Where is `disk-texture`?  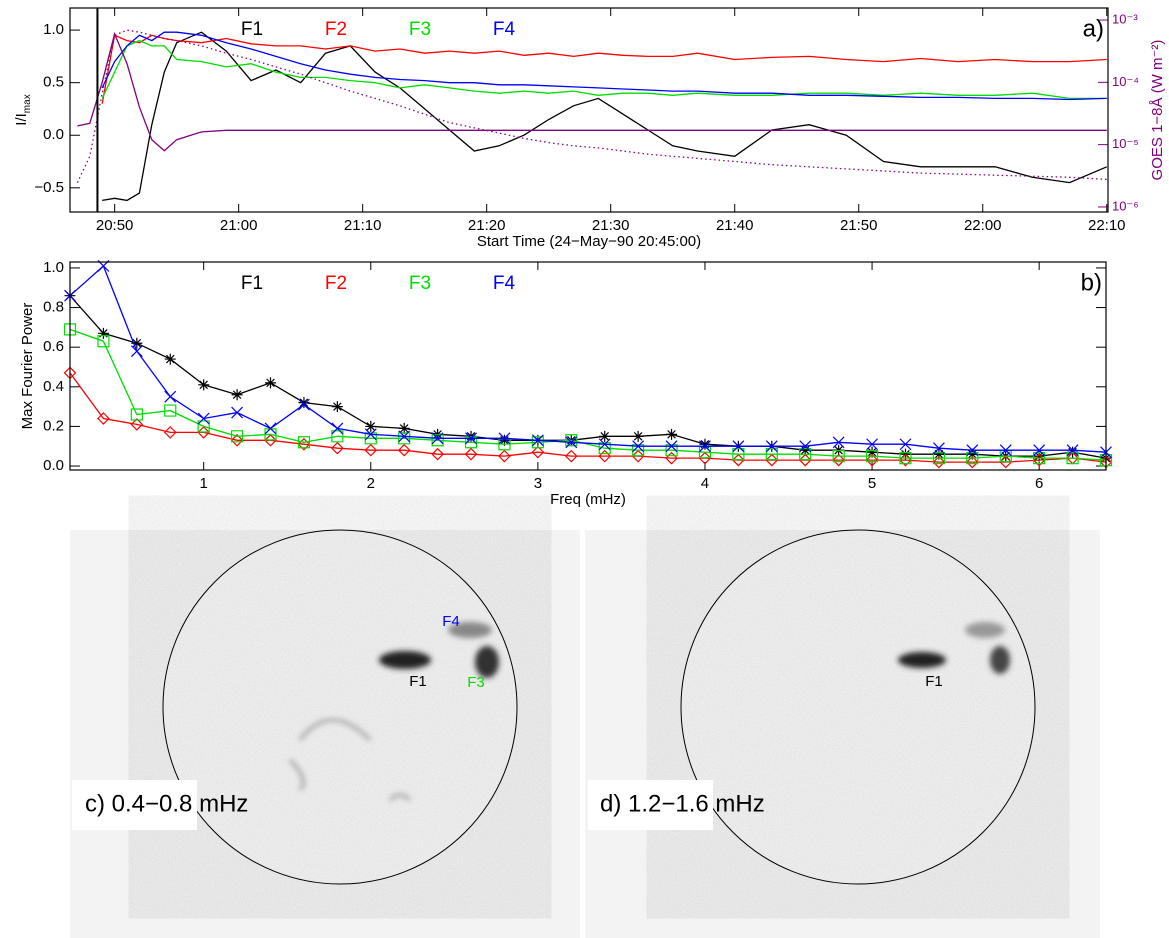 disk-texture is located at coordinates (858, 707).